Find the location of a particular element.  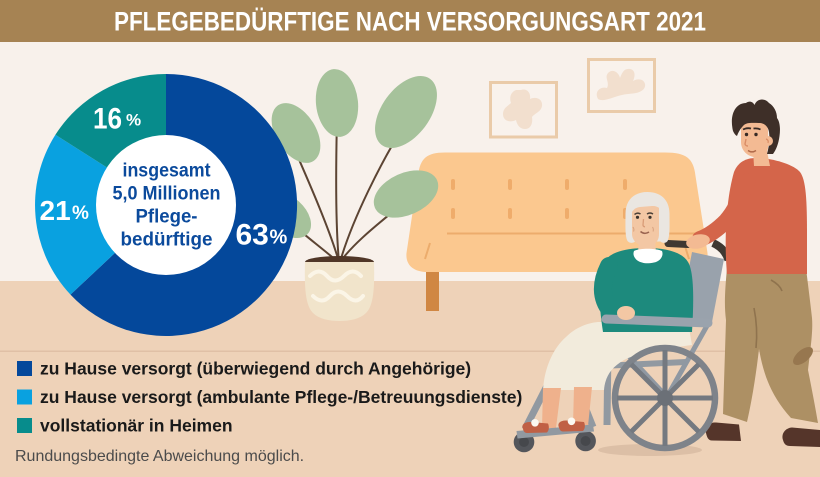

svg-text: 21 is located at coordinates (55, 210).